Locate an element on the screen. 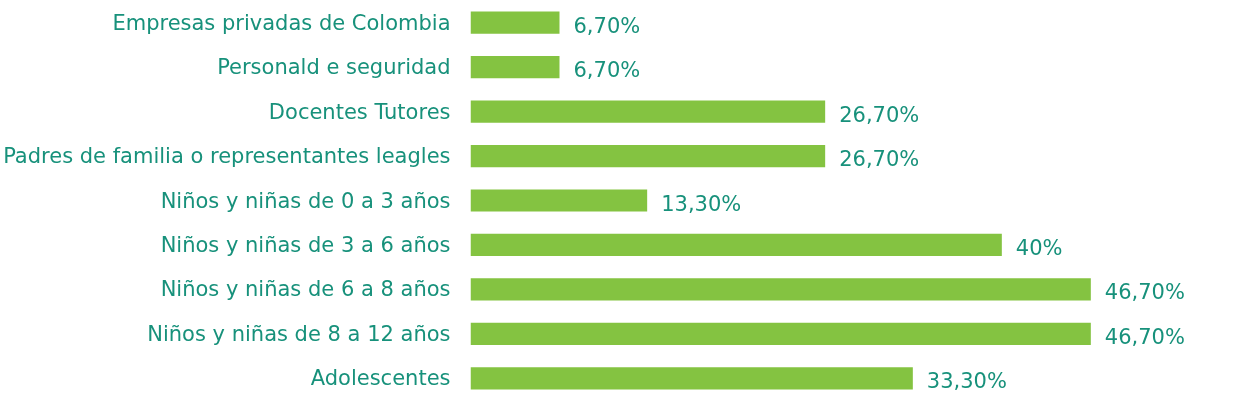 The image size is (1233, 400). y-tick-label: Niños y niñas de 0 a 3 años is located at coordinates (305, 200).